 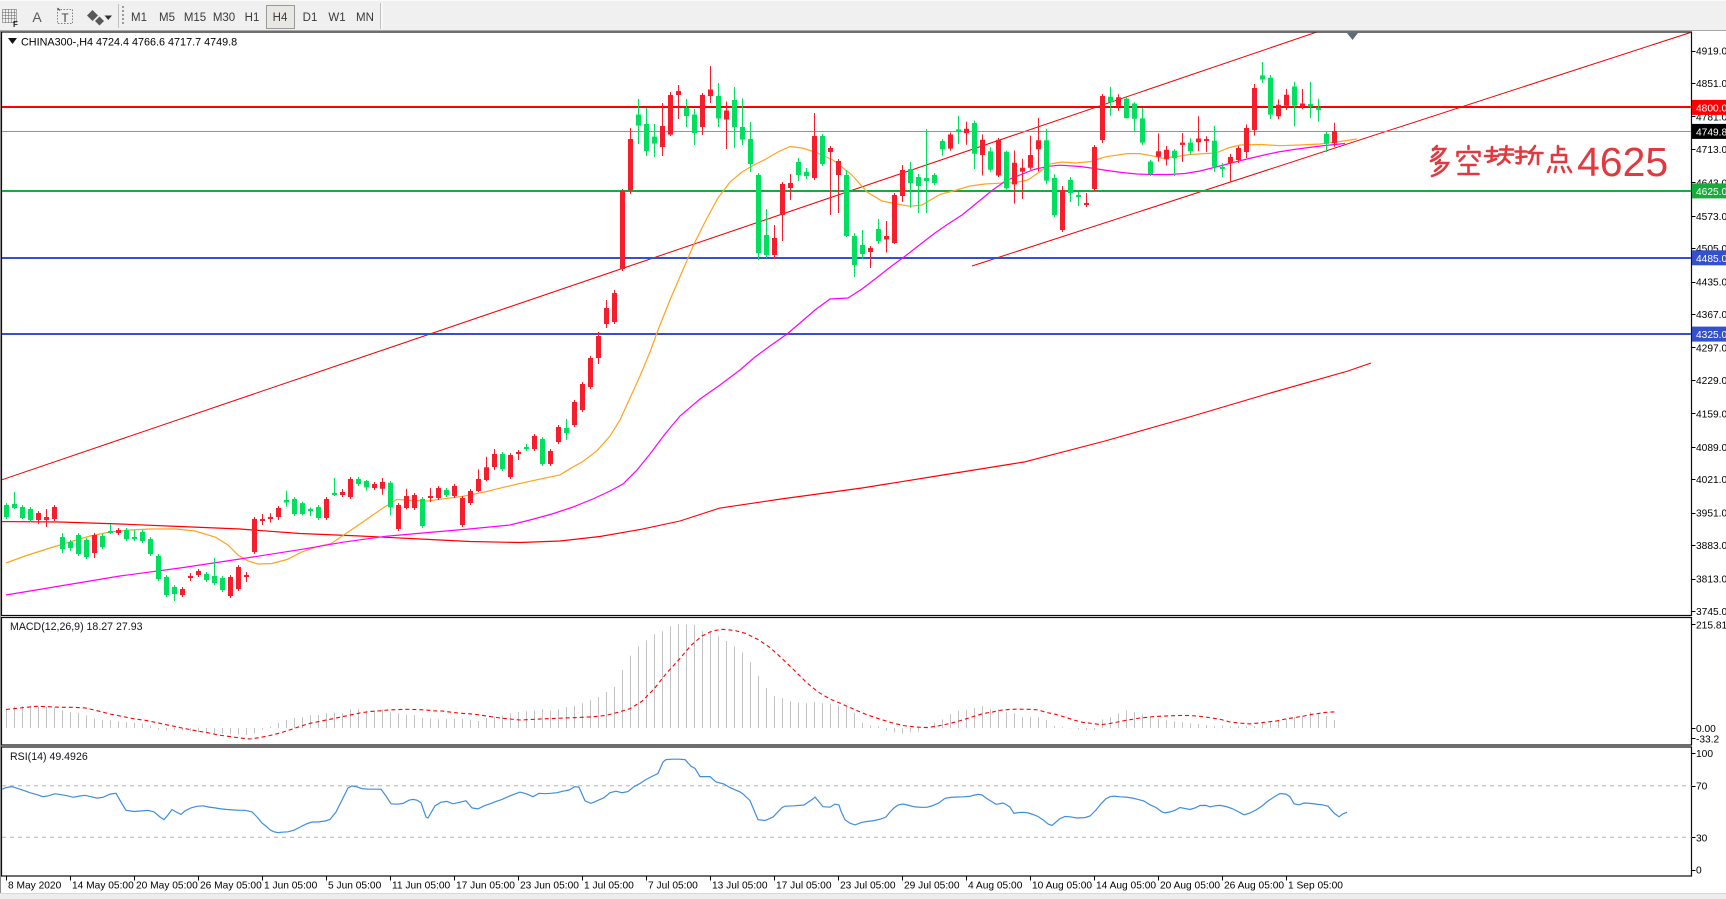 What do you see at coordinates (195, 18) in the screenshot?
I see `svg-text: M15` at bounding box center [195, 18].